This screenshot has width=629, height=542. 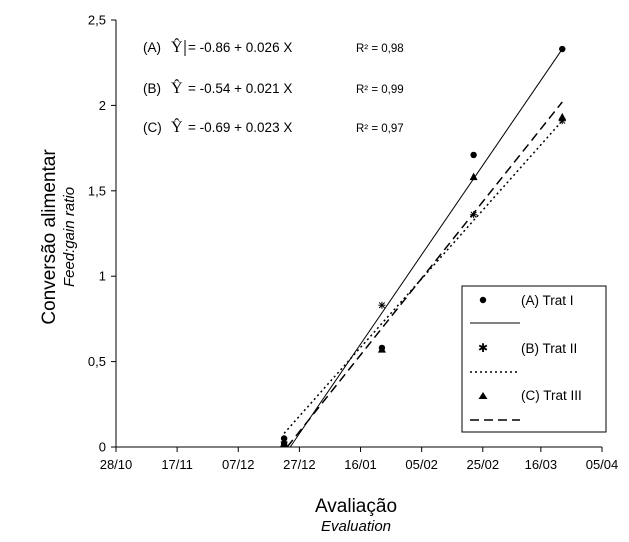 What do you see at coordinates (549, 348) in the screenshot?
I see `legend-label-b: (B) Trat II` at bounding box center [549, 348].